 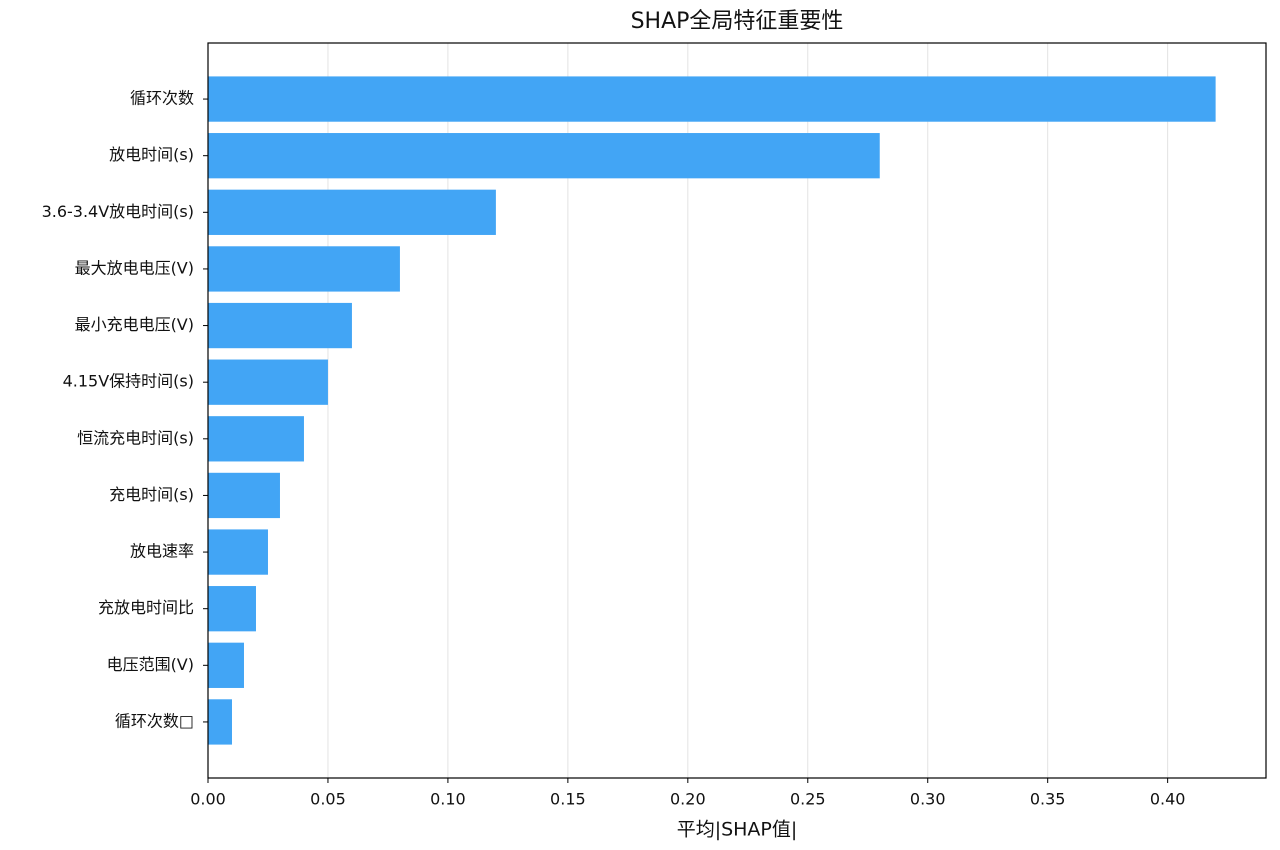 I want to click on y-tick-label: 放电速率, so click(x=162, y=551).